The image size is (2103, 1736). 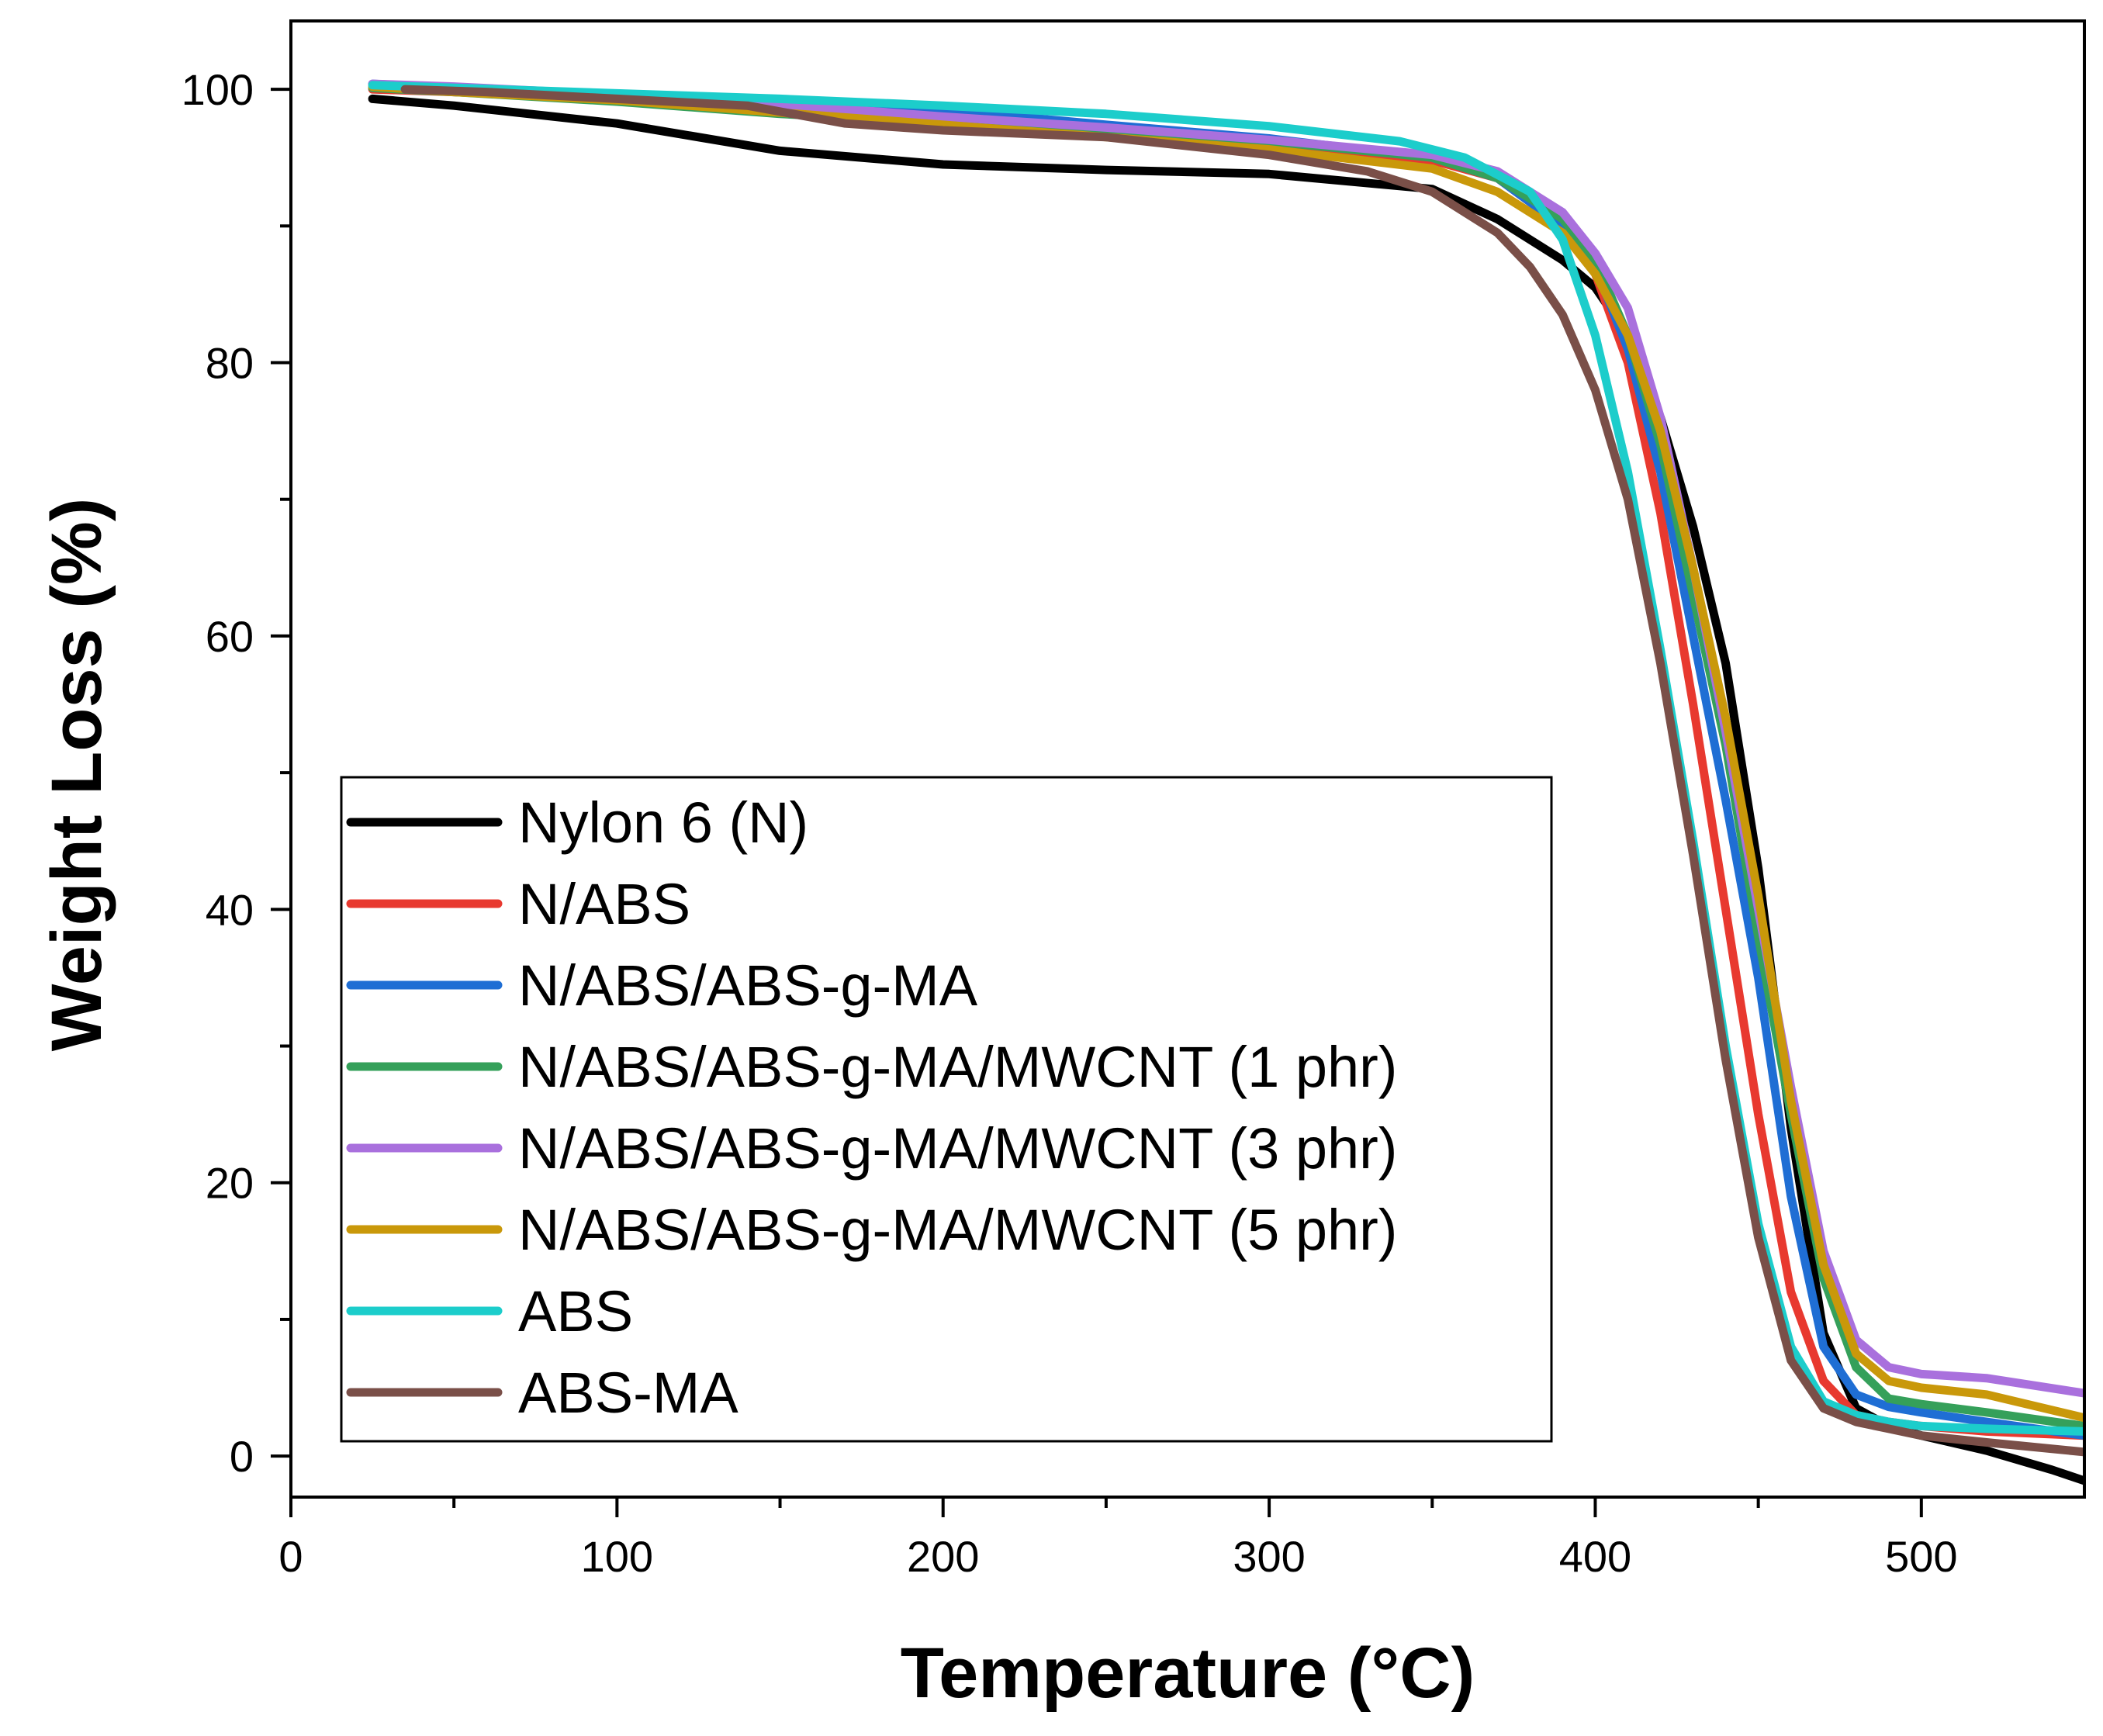 What do you see at coordinates (576, 1311) in the screenshot?
I see `legend-label-7: ABS` at bounding box center [576, 1311].